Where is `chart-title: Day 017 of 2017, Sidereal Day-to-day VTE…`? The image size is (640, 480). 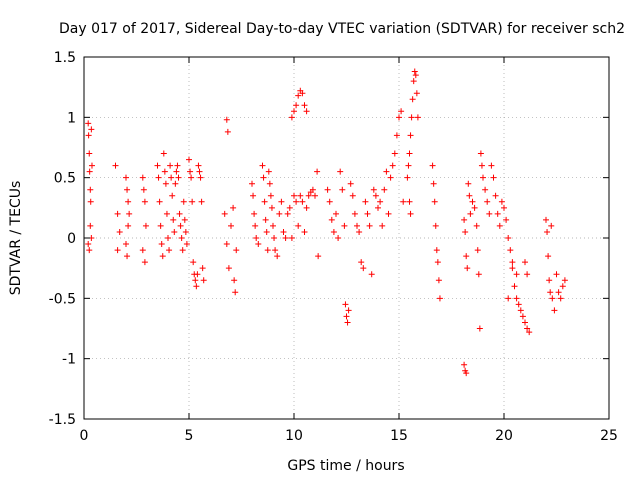
chart-title: Day 017 of 2017, Sidereal Day-to-day VTE… is located at coordinates (342, 29).